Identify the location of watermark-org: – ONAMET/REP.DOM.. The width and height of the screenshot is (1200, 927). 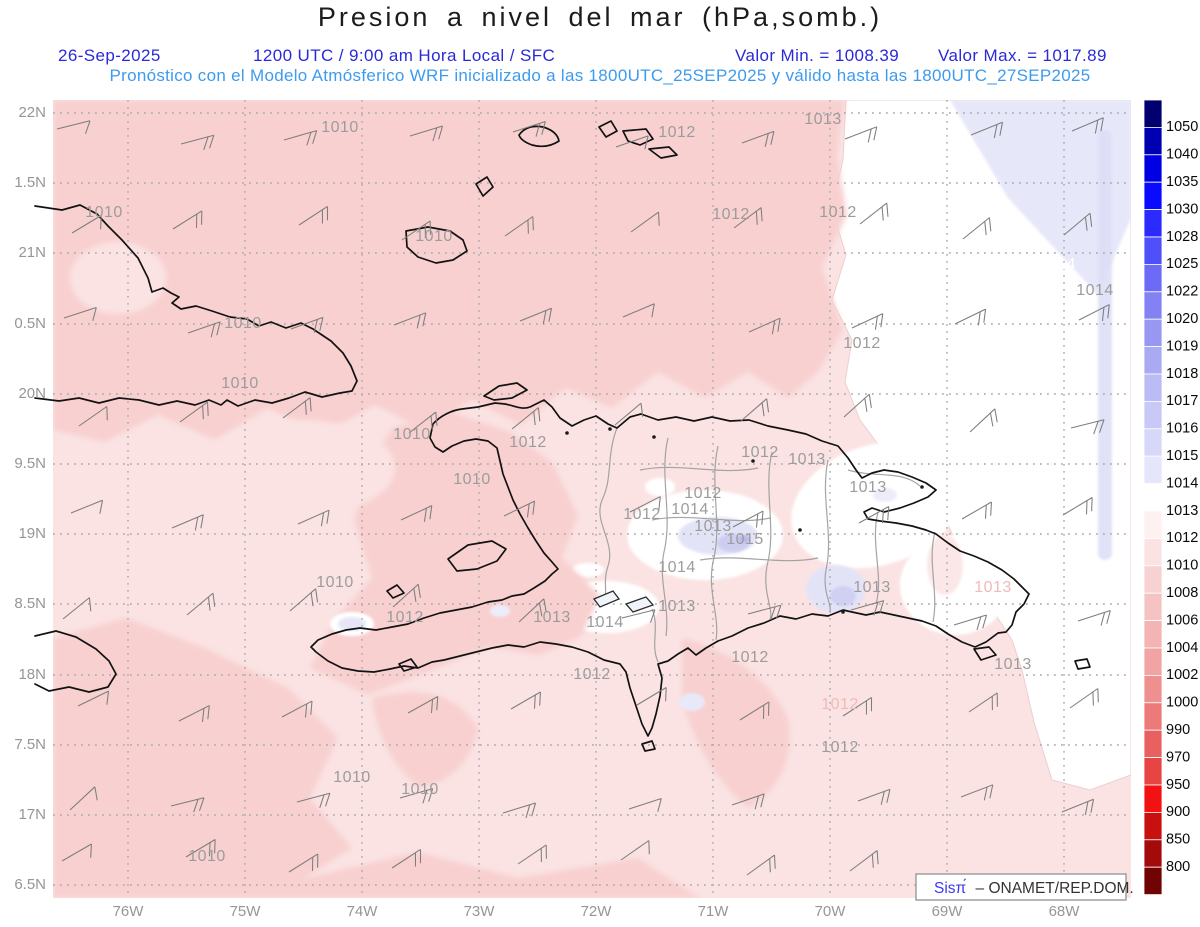
(1055, 888).